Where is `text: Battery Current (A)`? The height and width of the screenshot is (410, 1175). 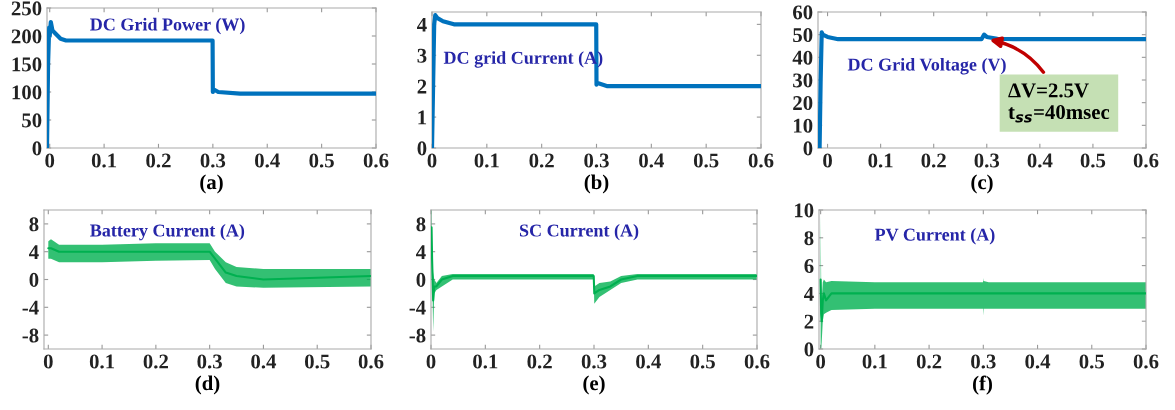
text: Battery Current (A) is located at coordinates (167, 232).